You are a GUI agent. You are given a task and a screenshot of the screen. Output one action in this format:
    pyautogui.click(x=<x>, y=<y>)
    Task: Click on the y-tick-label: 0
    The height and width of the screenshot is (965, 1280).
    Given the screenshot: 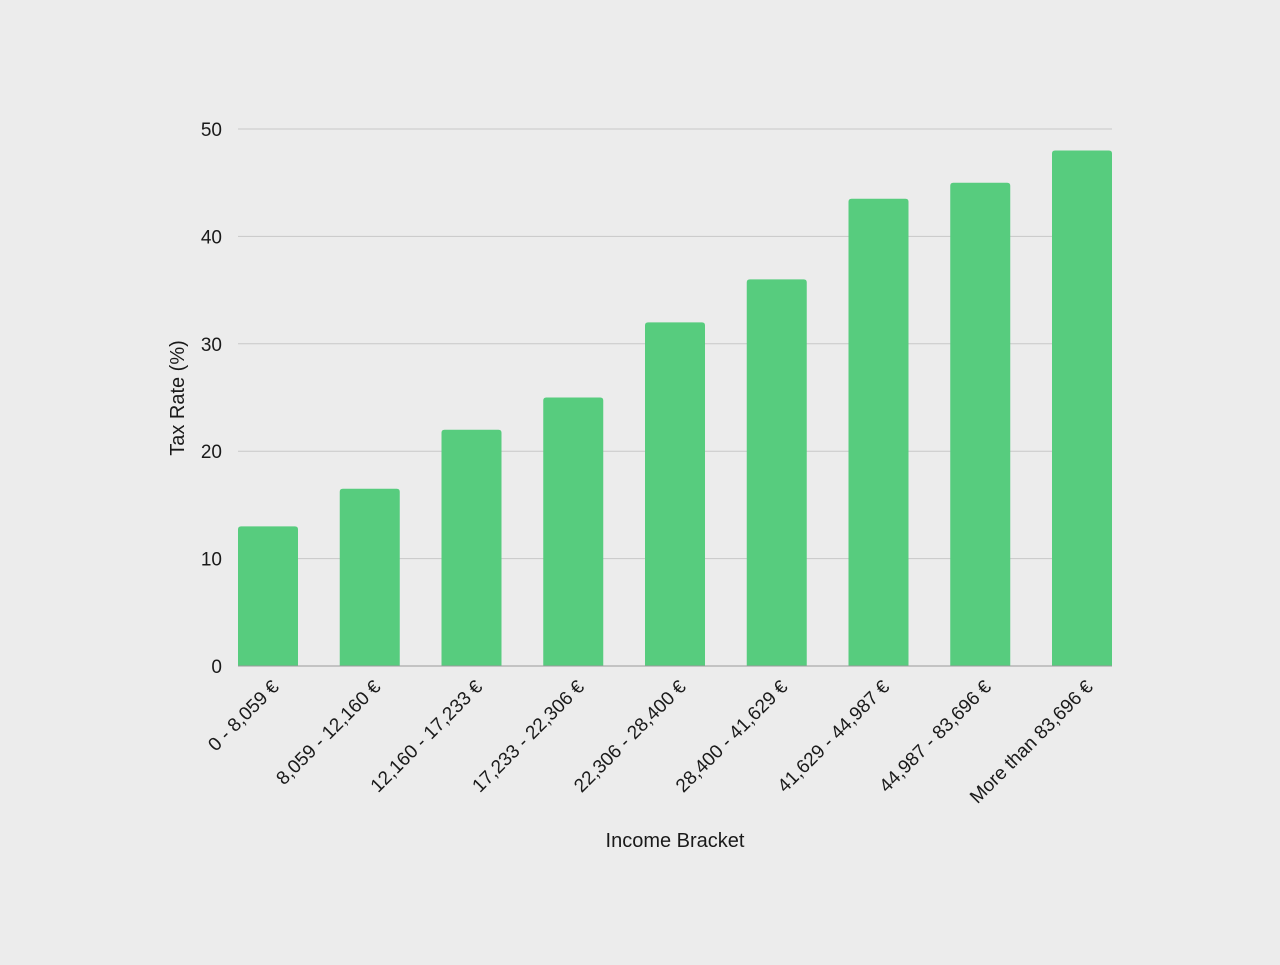 What is the action you would take?
    pyautogui.click(x=216, y=667)
    